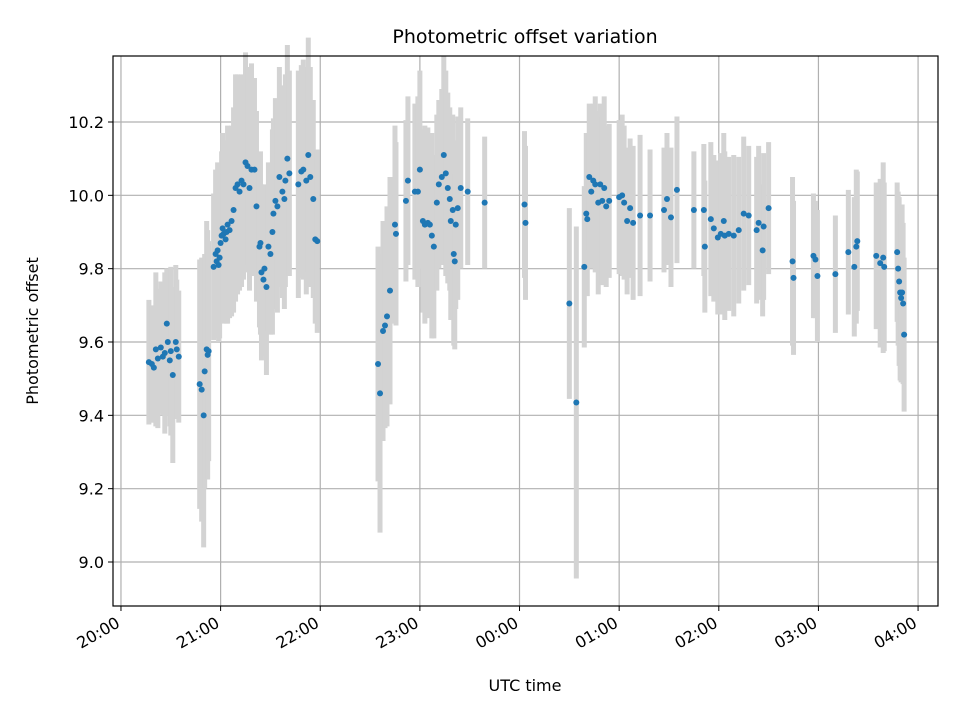 The height and width of the screenshot is (720, 960). Describe the element at coordinates (91, 415) in the screenshot. I see `y-tick-label: 9.4` at that location.